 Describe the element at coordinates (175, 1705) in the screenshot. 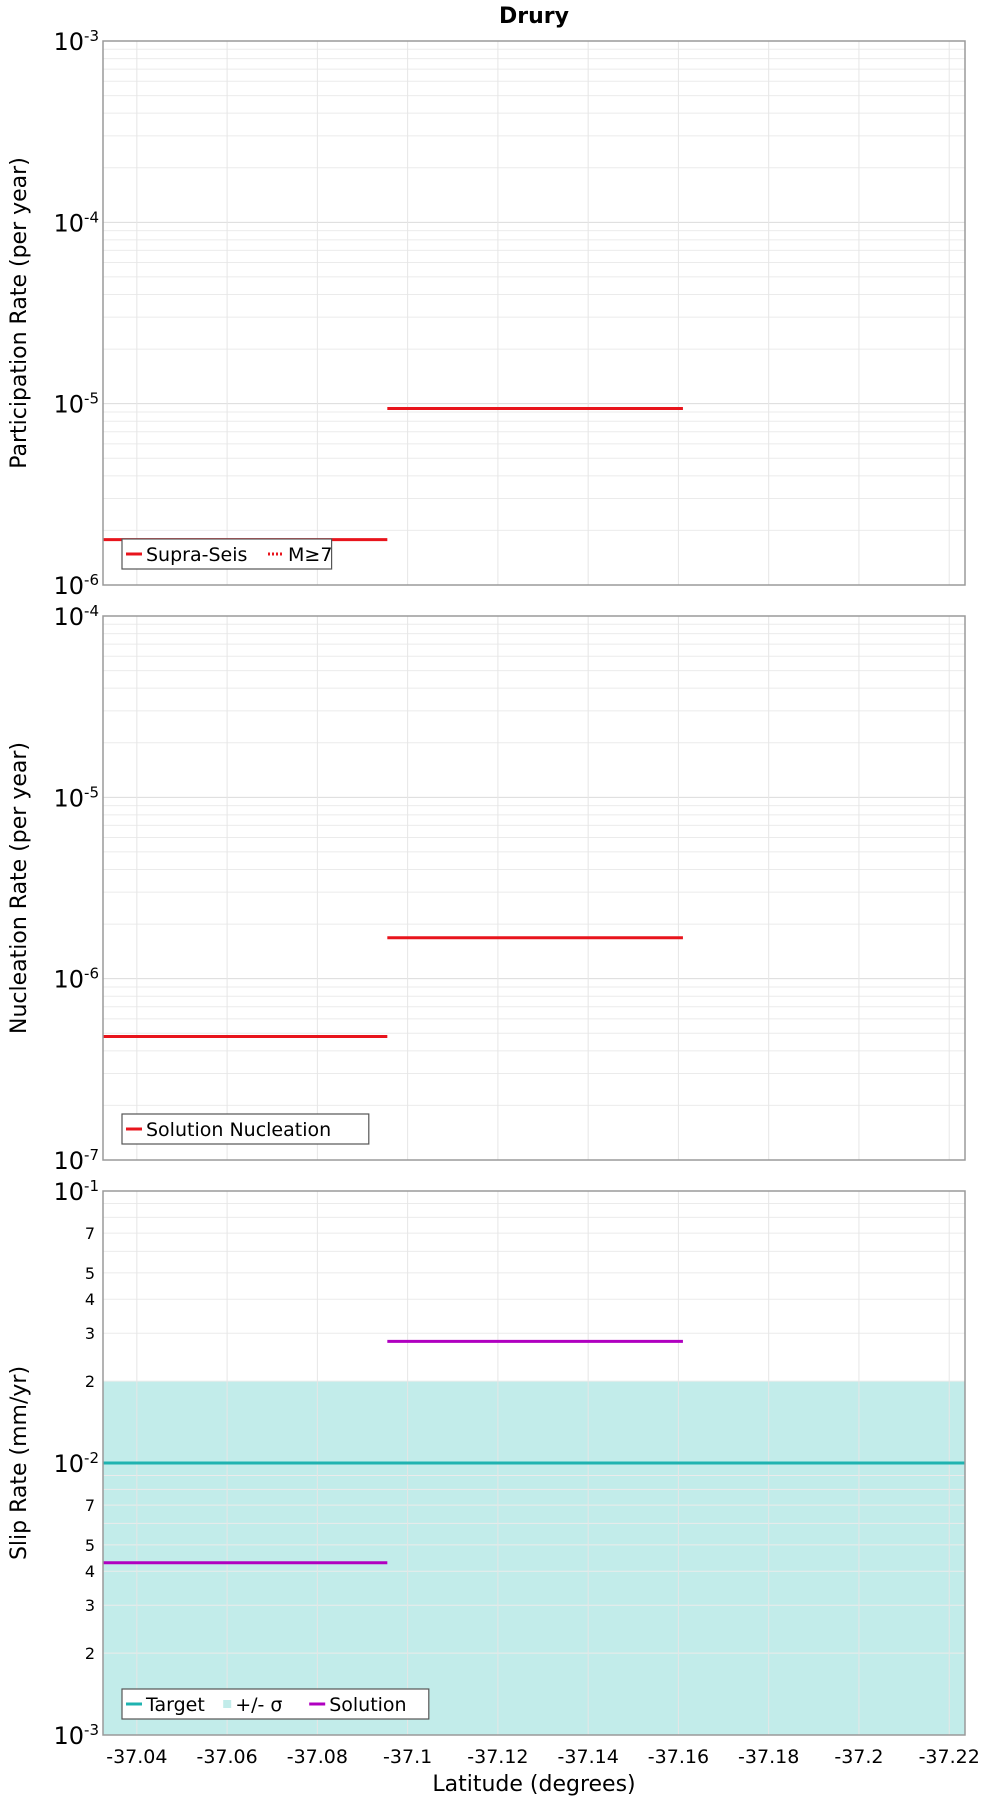

I see `legend-label: Target` at that location.